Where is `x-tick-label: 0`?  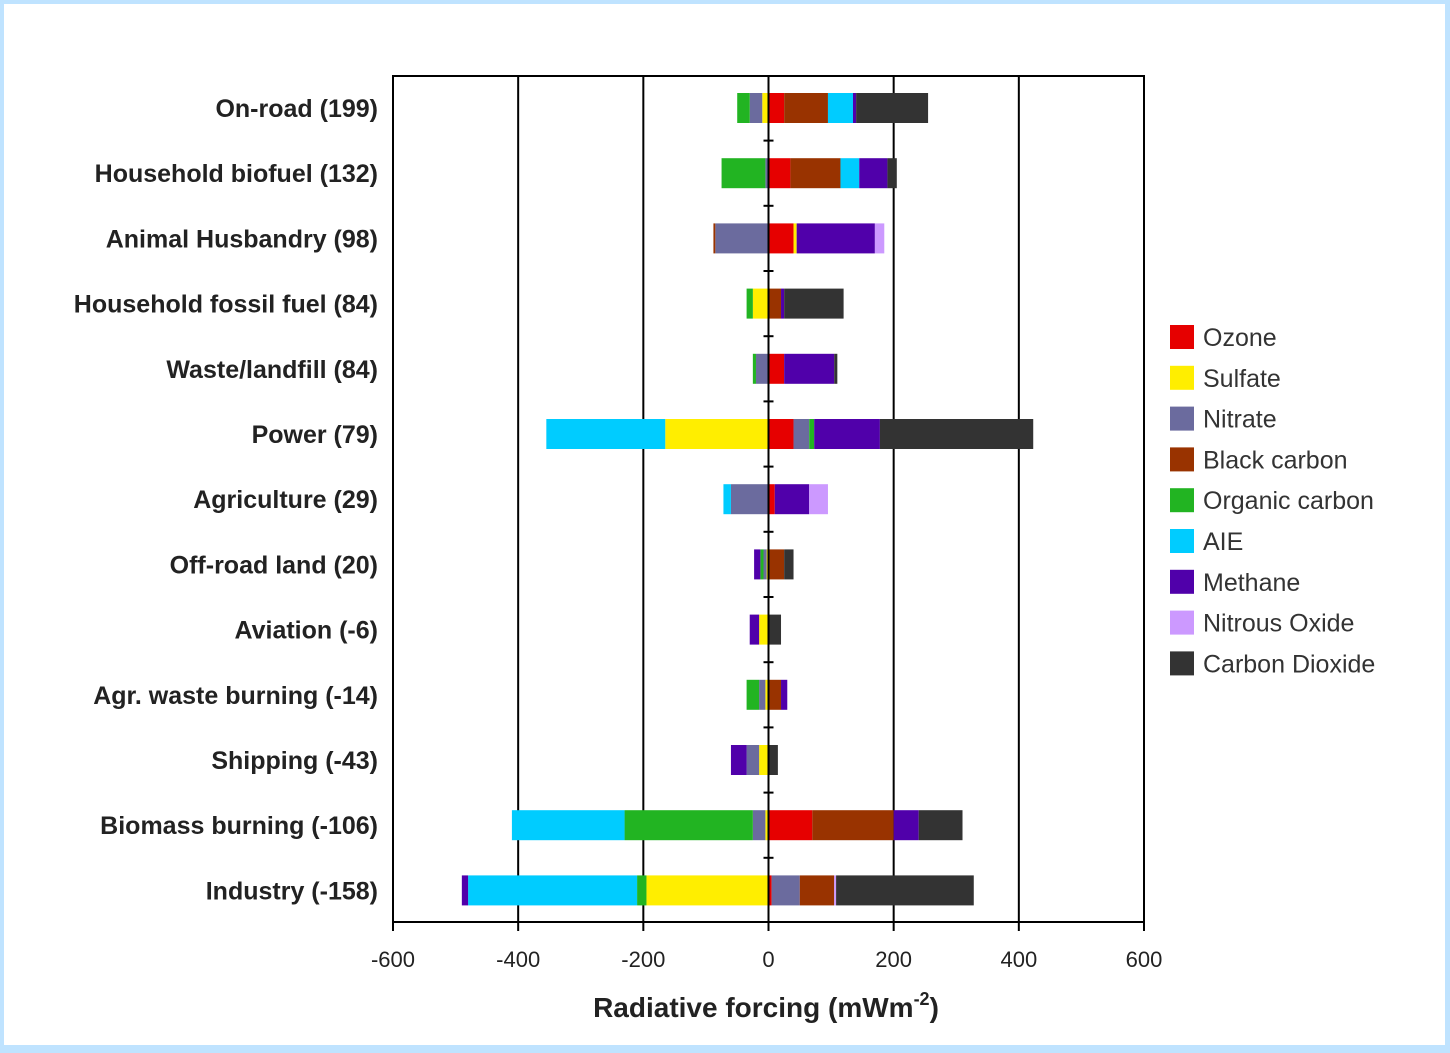 x-tick-label: 0 is located at coordinates (768, 959).